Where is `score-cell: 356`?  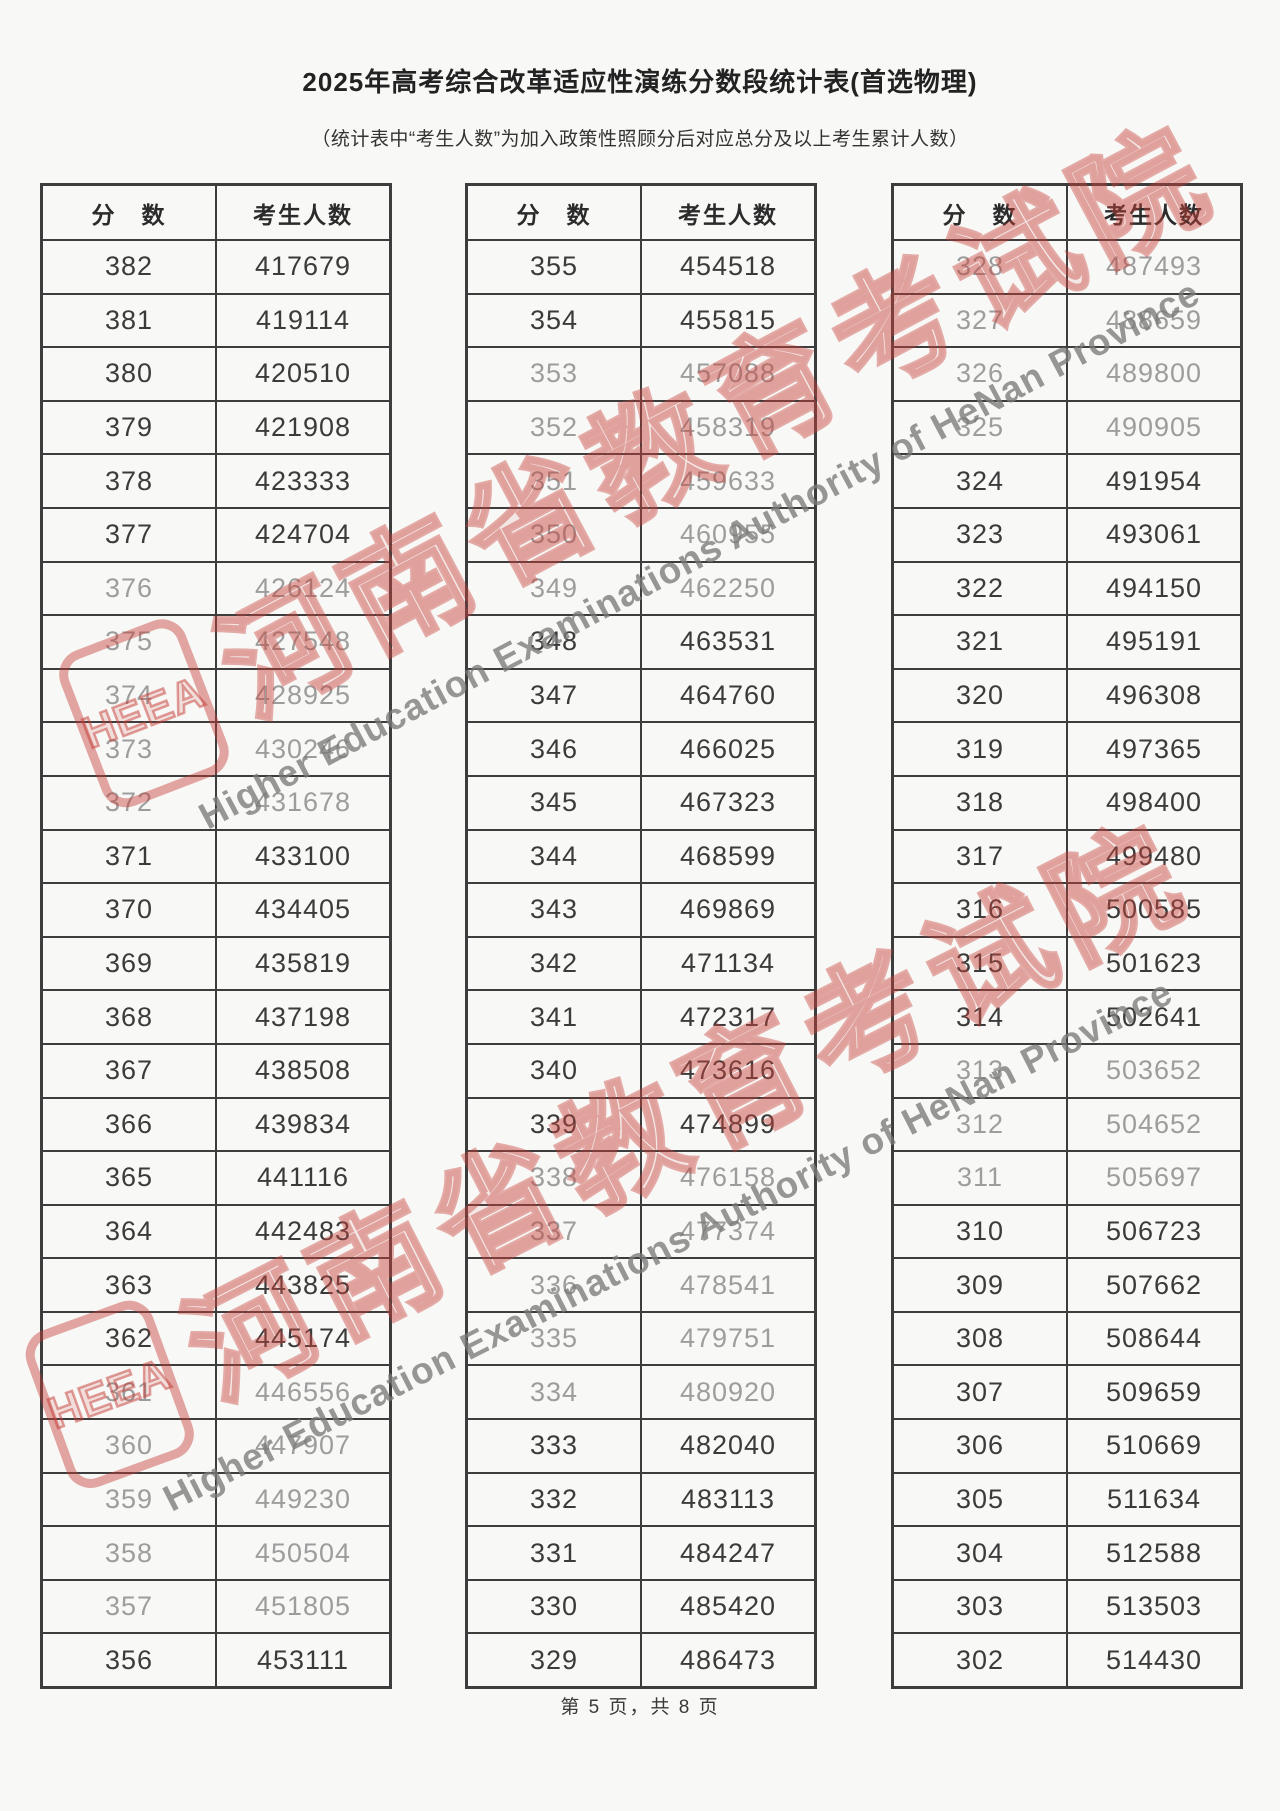 score-cell: 356 is located at coordinates (128, 1660).